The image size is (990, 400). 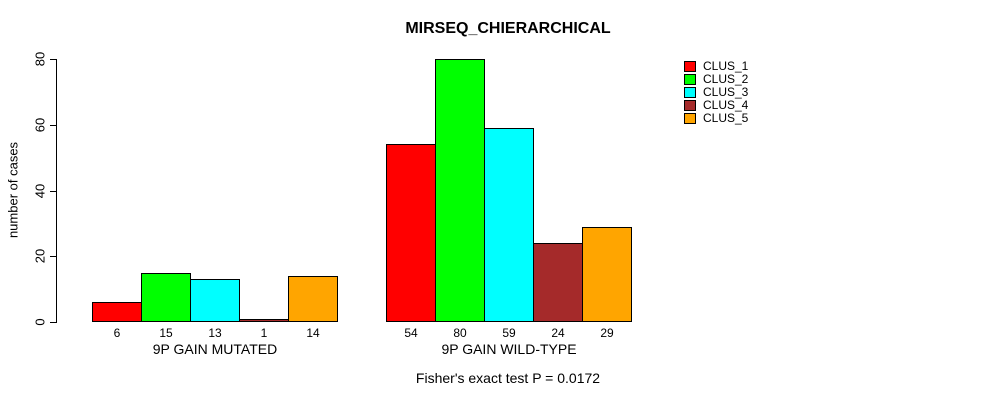 What do you see at coordinates (460, 190) in the screenshot?
I see `bar-clus_2-group2` at bounding box center [460, 190].